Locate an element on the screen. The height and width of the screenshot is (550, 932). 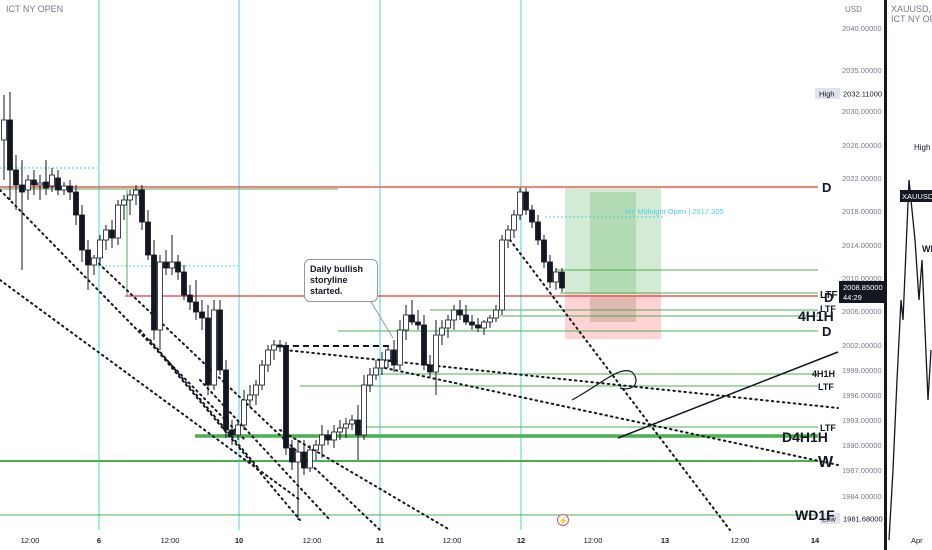
time-tick: 11 is located at coordinates (380, 540).